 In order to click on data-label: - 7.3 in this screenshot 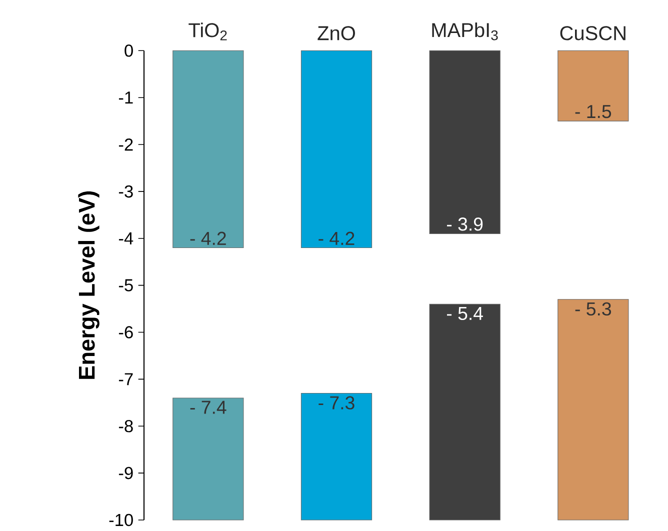, I will do `click(336, 403)`.